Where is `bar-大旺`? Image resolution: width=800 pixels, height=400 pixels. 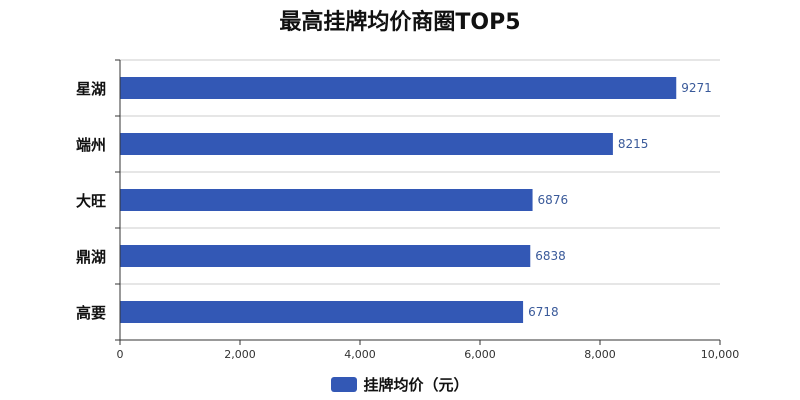 bar-大旺 is located at coordinates (326, 200).